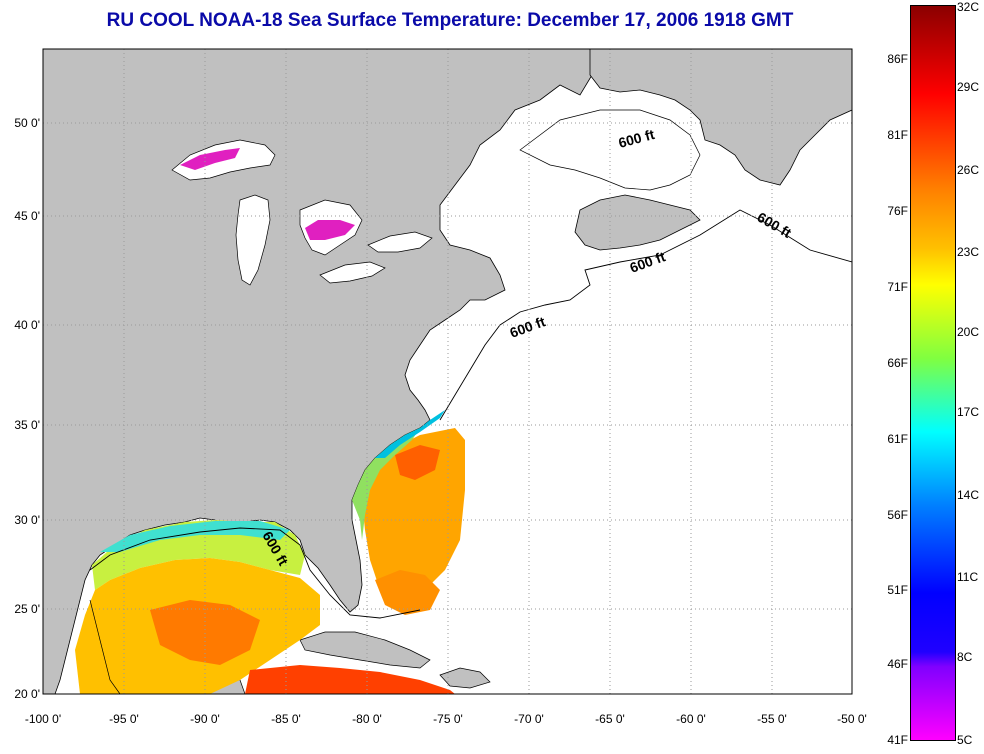 The height and width of the screenshot is (754, 984). Describe the element at coordinates (897, 439) in the screenshot. I see `colorbar-f-label: 61F` at that location.